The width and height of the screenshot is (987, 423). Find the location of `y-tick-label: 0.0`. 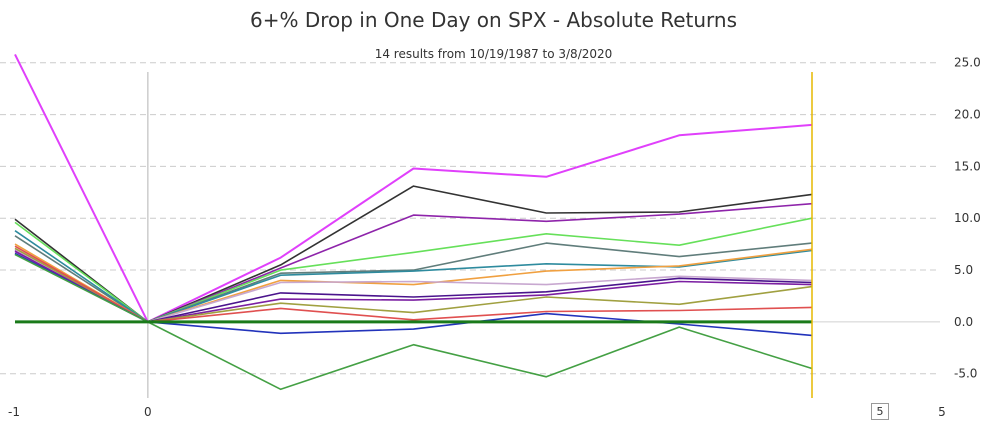

y-tick-label: 0.0 is located at coordinates (963, 322).